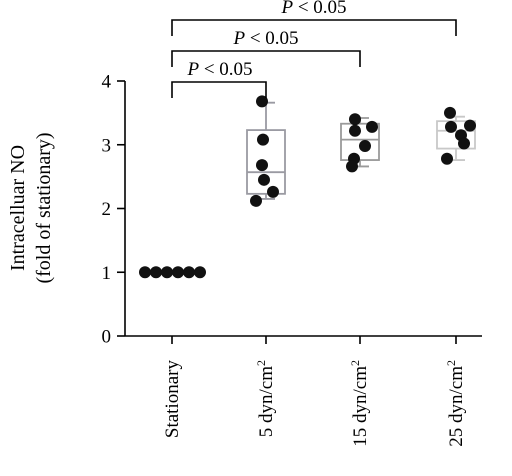  Describe the element at coordinates (266, 401) in the screenshot. I see `category-label-main: 5 dyn/cm` at that location.